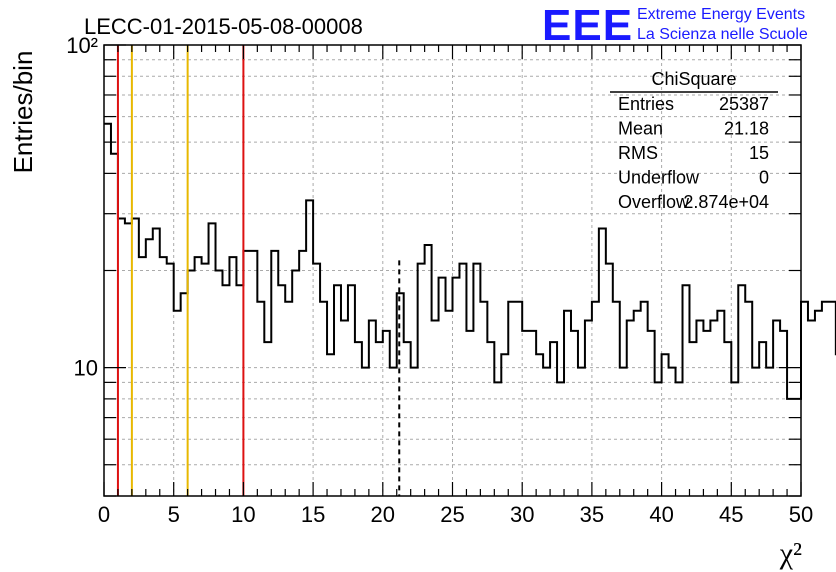 This screenshot has width=836, height=572. What do you see at coordinates (592, 514) in the screenshot?
I see `x-tick-label: 35` at bounding box center [592, 514].